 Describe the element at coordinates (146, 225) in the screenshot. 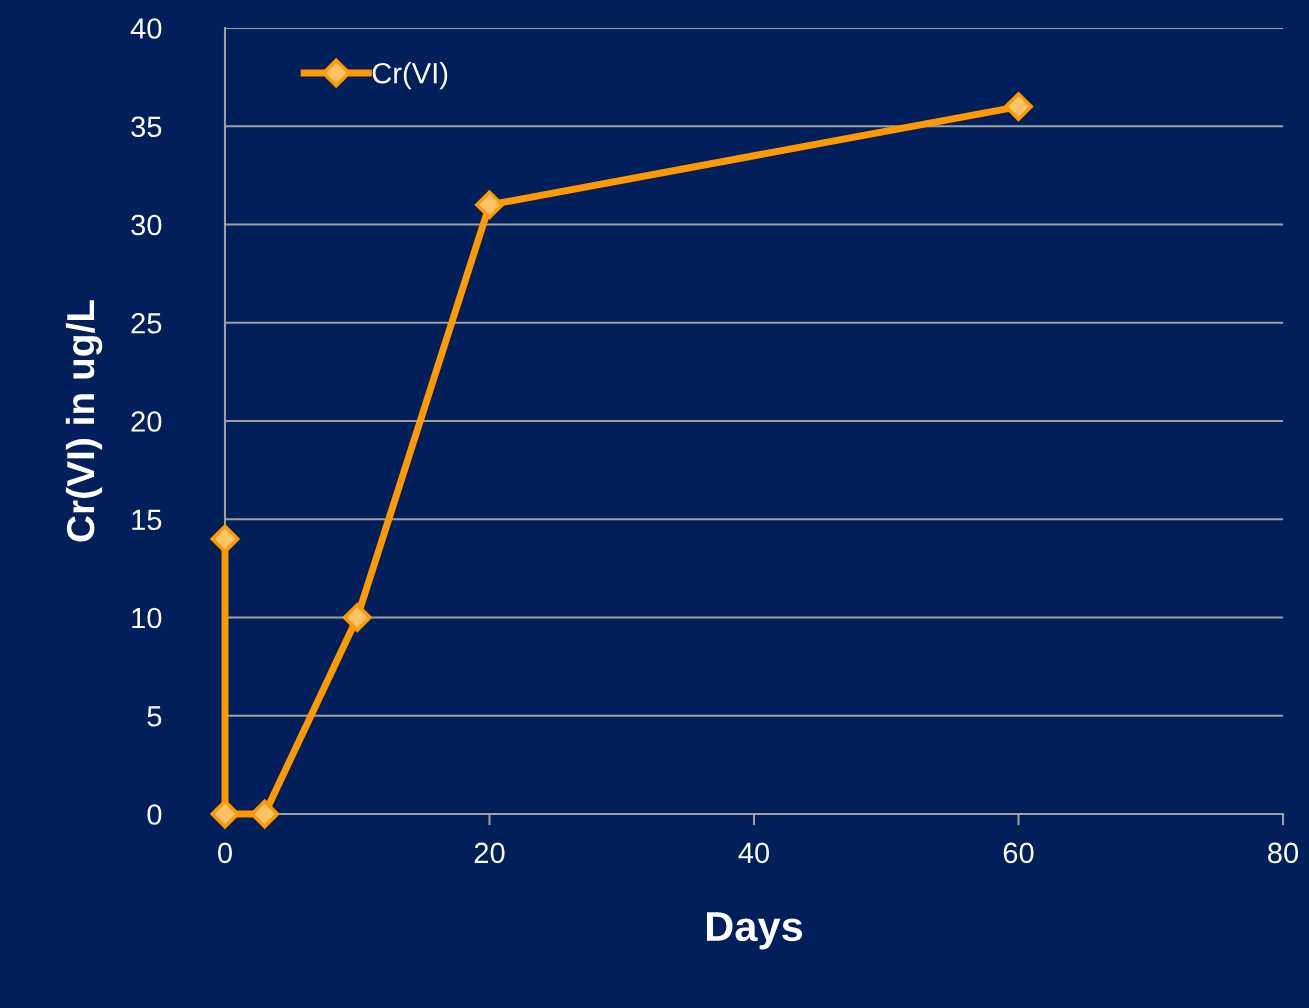

I see `y-tick-label: 30` at that location.